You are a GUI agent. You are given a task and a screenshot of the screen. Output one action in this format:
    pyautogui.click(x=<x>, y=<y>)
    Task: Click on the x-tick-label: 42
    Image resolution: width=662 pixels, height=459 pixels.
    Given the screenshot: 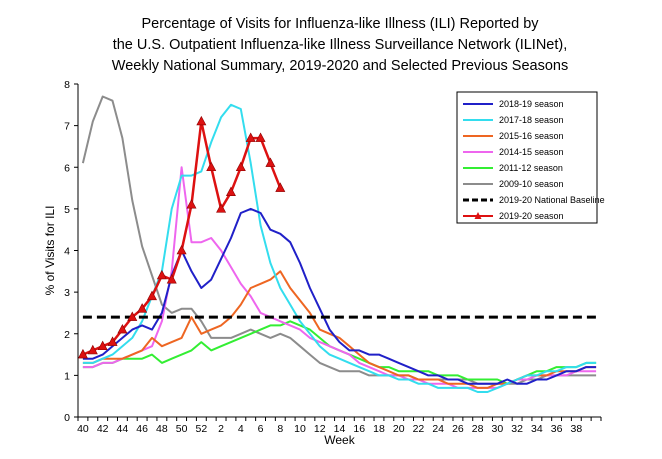 What is the action you would take?
    pyautogui.click(x=103, y=429)
    